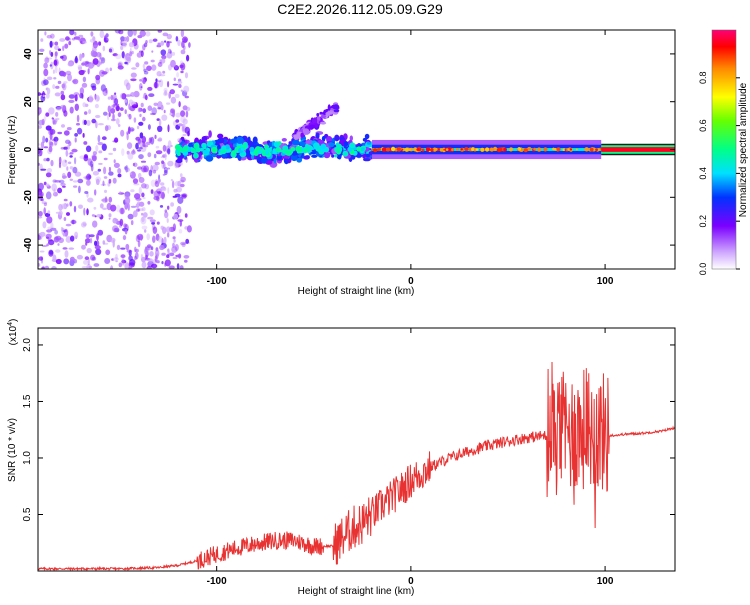  Describe the element at coordinates (411, 581) in the screenshot. I see `snr-x-tick-label: 0` at that location.